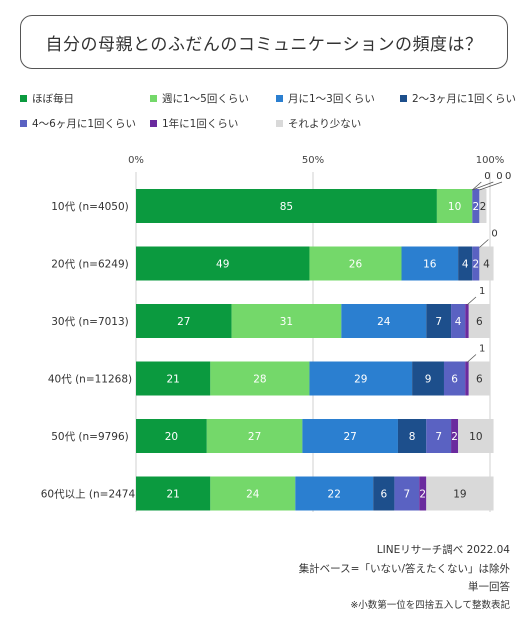  Describe the element at coordinates (90, 437) in the screenshot. I see `category-label: 50代 (n=9796)` at that location.